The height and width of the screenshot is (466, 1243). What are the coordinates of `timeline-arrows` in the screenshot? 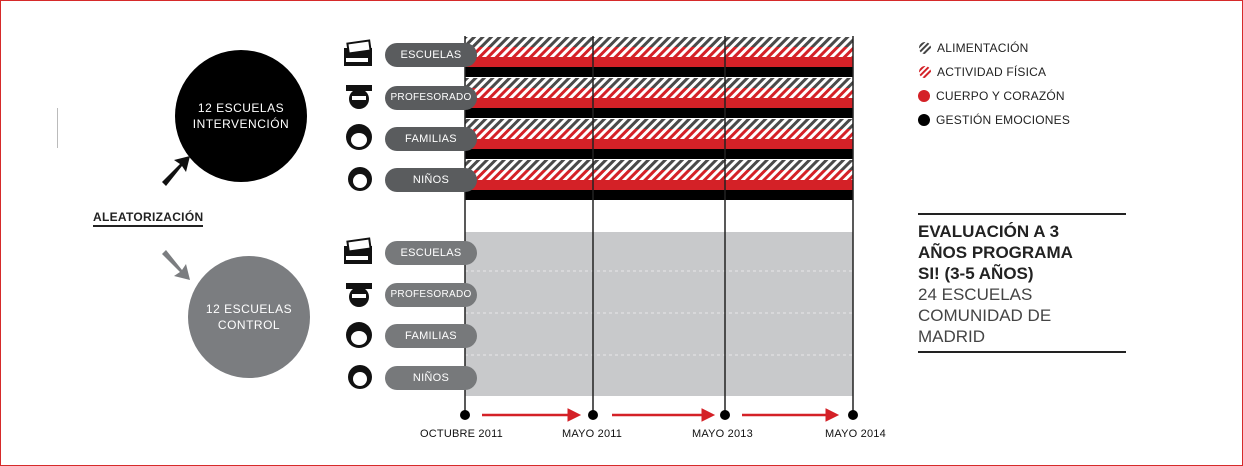 It's located at (661, 415).